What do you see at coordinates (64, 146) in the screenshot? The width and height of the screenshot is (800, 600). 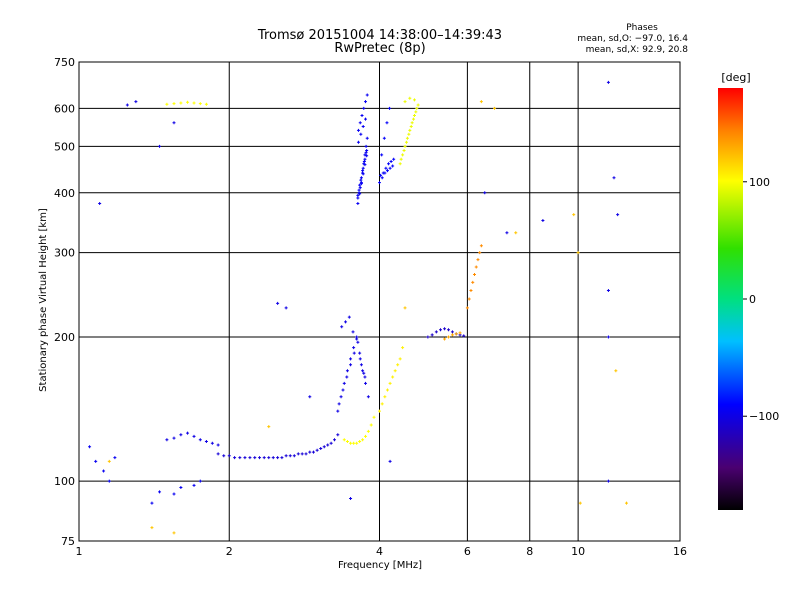 I see `y-tick-label: 500` at bounding box center [64, 146].